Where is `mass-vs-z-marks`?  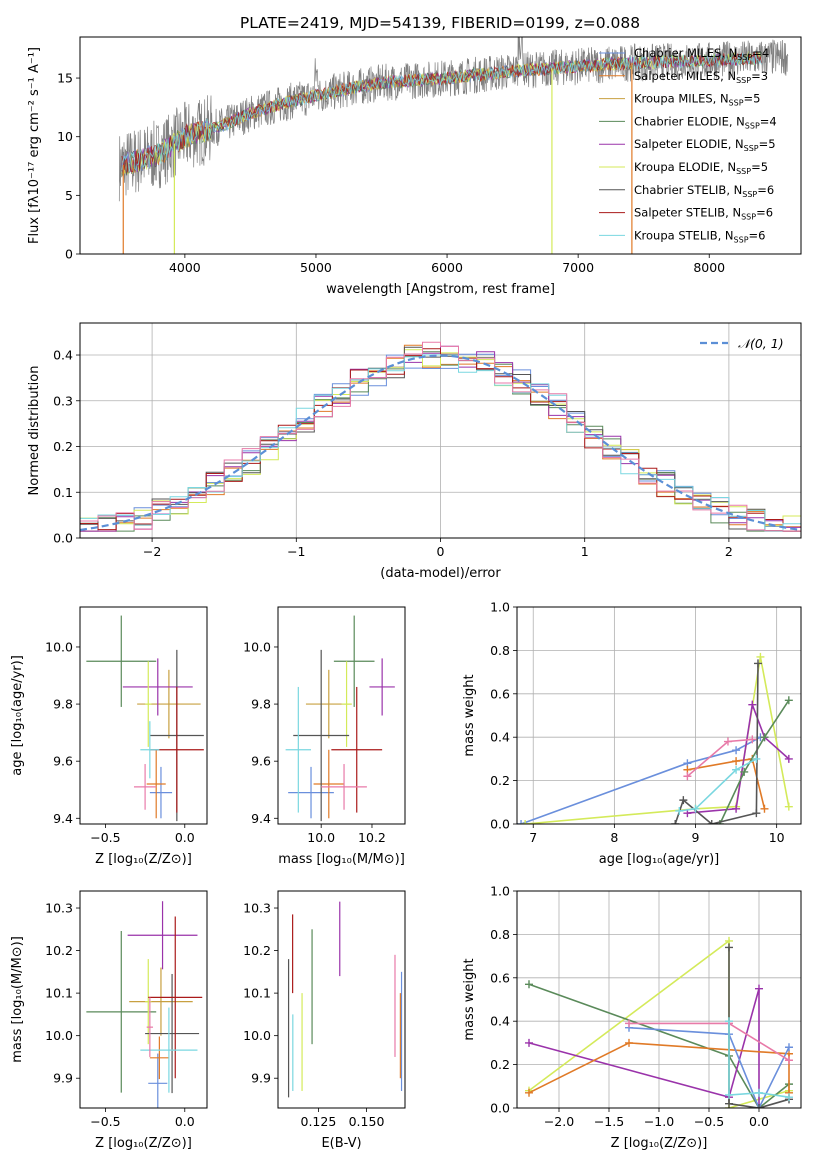
mass-vs-z-marks is located at coordinates (144, 1004).